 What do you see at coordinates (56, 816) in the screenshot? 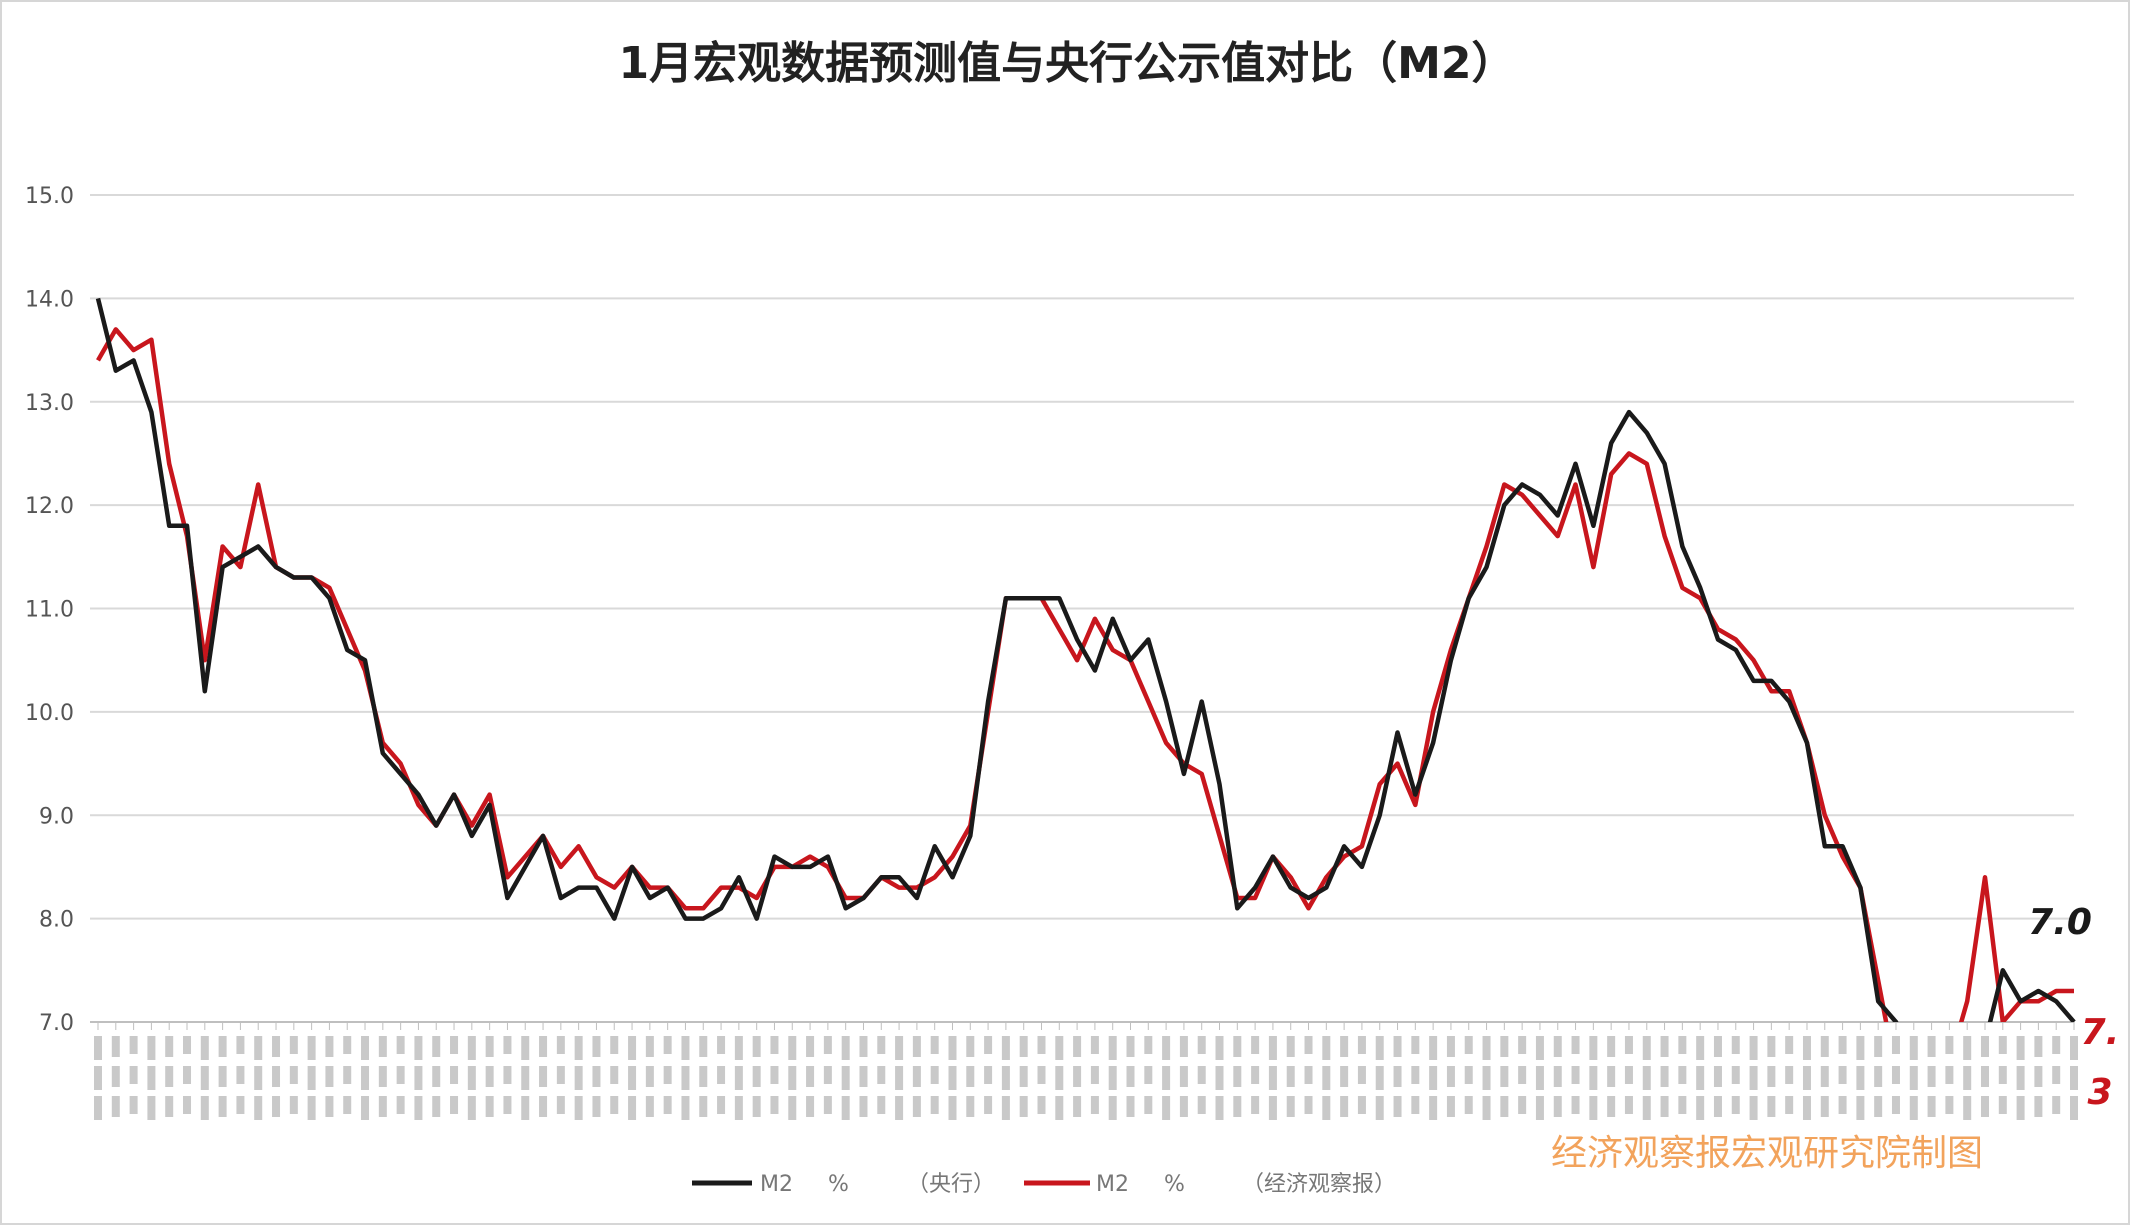
I see `y-tick-label: 9.0` at bounding box center [56, 816].